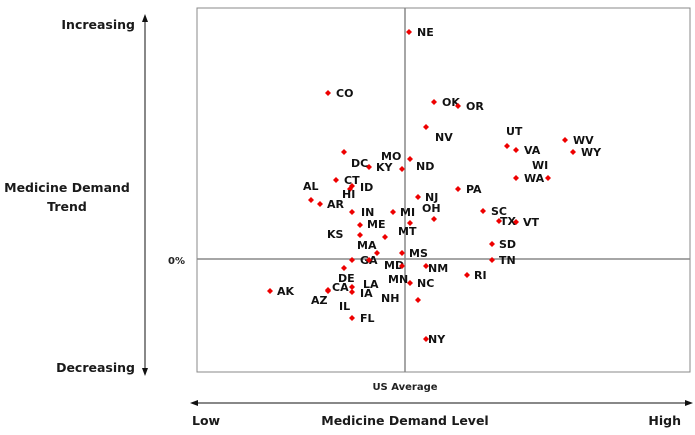 The image size is (695, 435). I want to click on y-axis-title-line2: Trend, so click(67, 206).